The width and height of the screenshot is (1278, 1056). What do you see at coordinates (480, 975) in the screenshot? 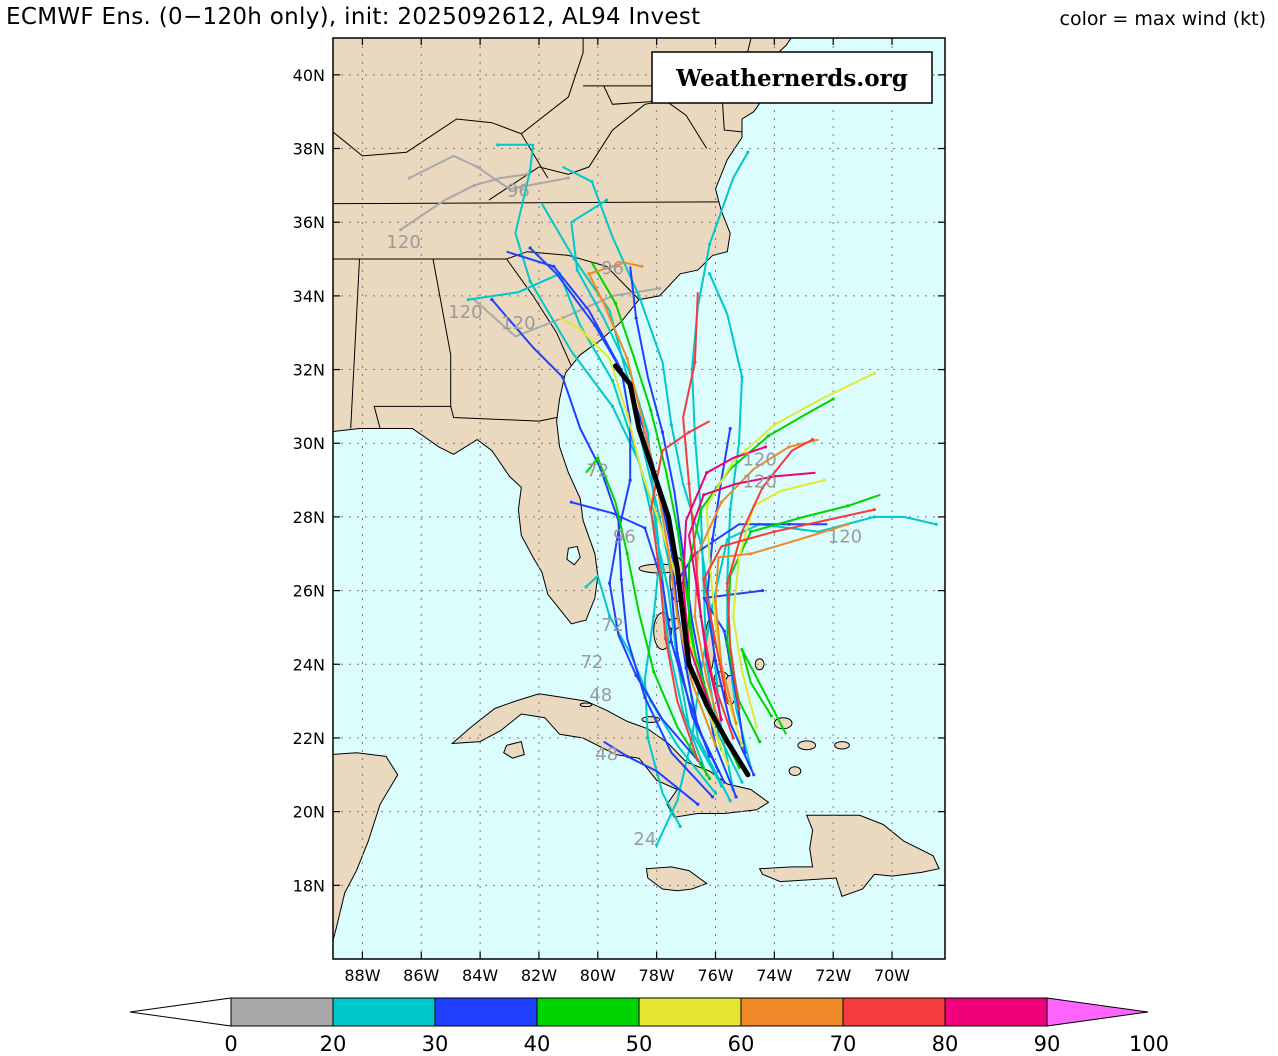
I see `lon-tick-label: 84W` at bounding box center [480, 975].